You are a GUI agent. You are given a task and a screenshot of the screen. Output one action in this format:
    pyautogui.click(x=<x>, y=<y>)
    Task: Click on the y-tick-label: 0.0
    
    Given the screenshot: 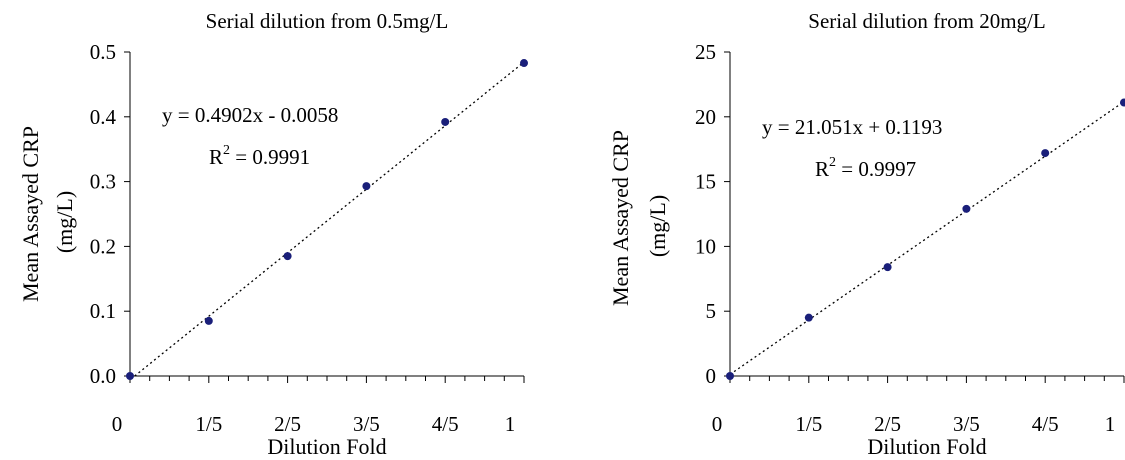 What is the action you would take?
    pyautogui.click(x=103, y=376)
    